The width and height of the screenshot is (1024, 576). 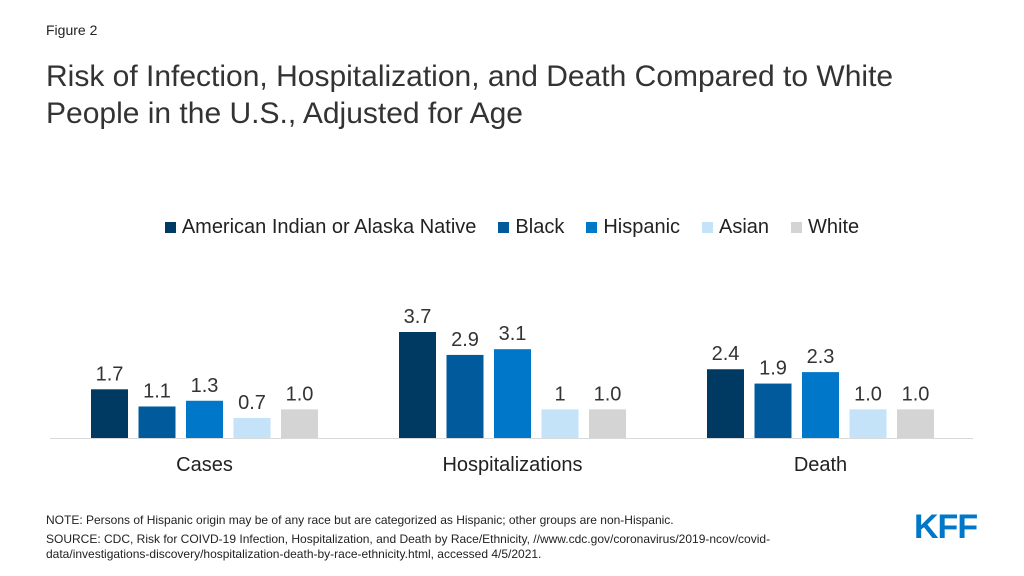 I want to click on data-label: 1.3, so click(x=205, y=386).